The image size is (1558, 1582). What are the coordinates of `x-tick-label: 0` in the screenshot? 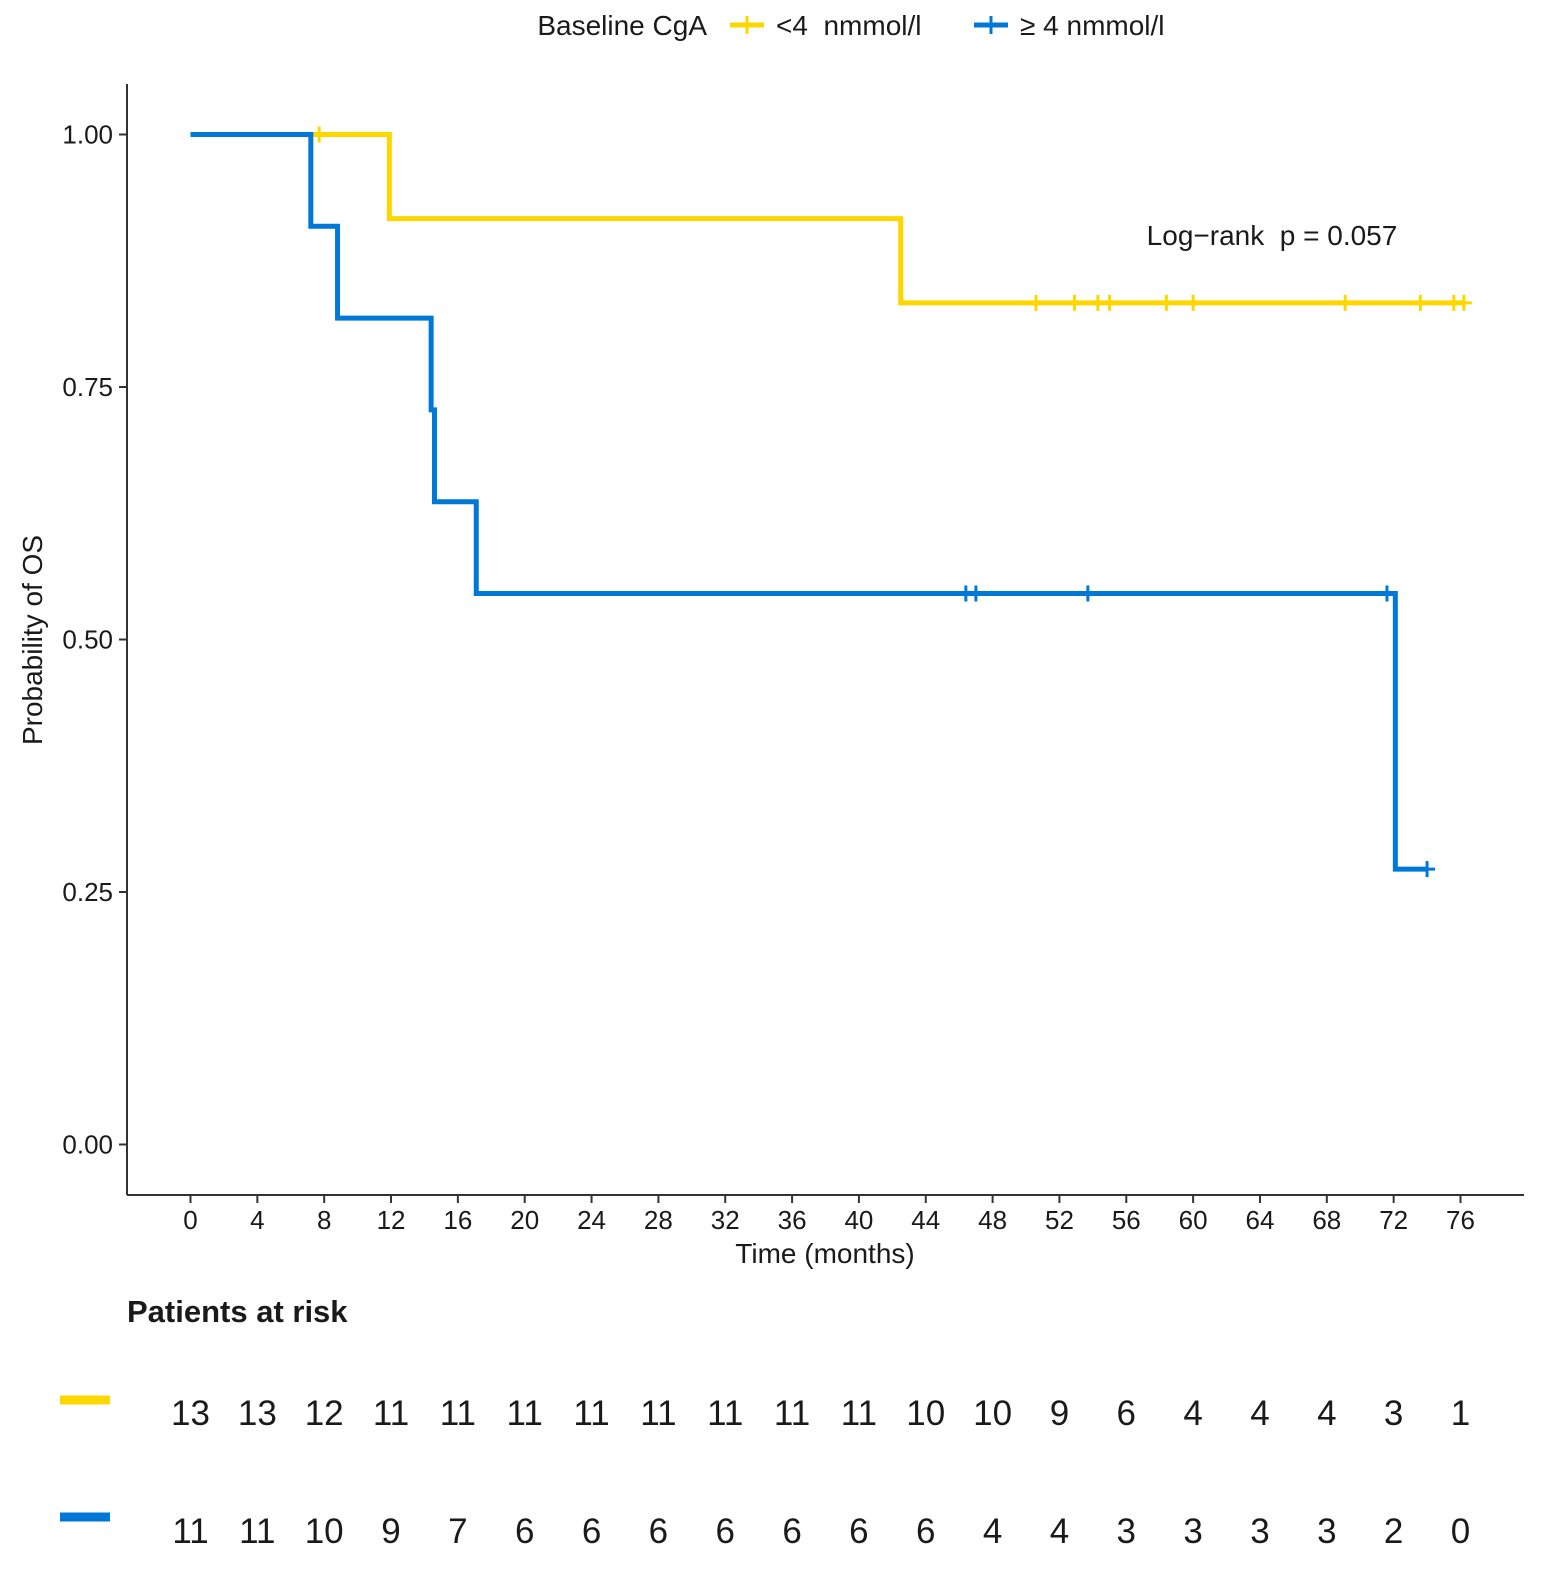 It's located at (190, 1220).